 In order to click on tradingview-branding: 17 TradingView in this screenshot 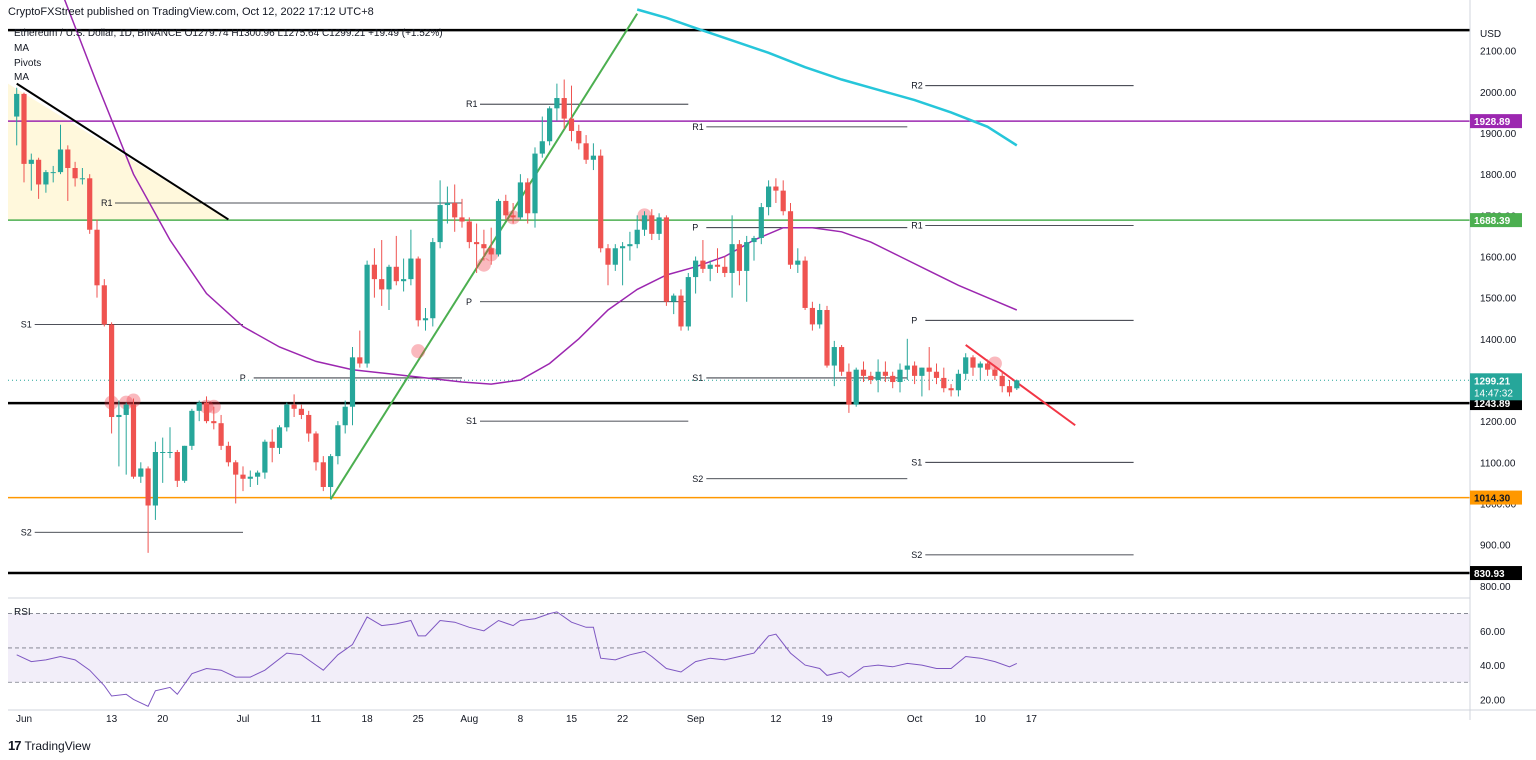, I will do `click(49, 745)`.